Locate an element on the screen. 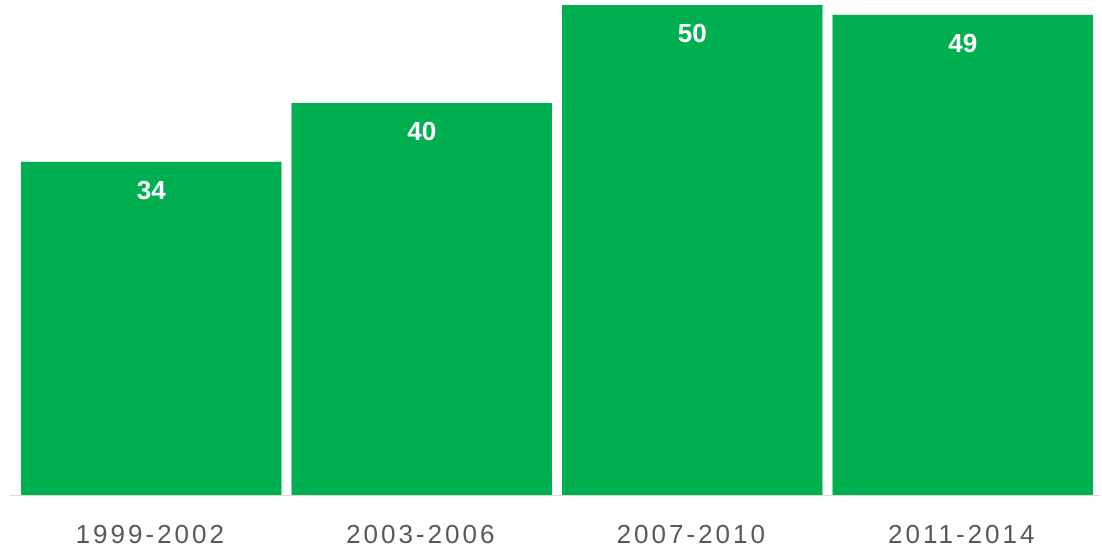  x-tick-label: 2011-2014 is located at coordinates (962, 534).